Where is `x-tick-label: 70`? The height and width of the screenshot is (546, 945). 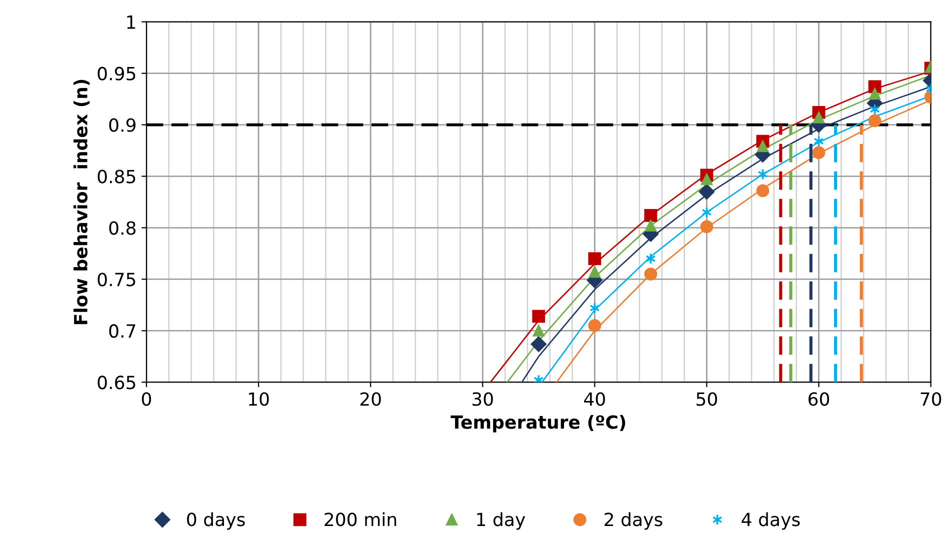
x-tick-label: 70 is located at coordinates (931, 399).